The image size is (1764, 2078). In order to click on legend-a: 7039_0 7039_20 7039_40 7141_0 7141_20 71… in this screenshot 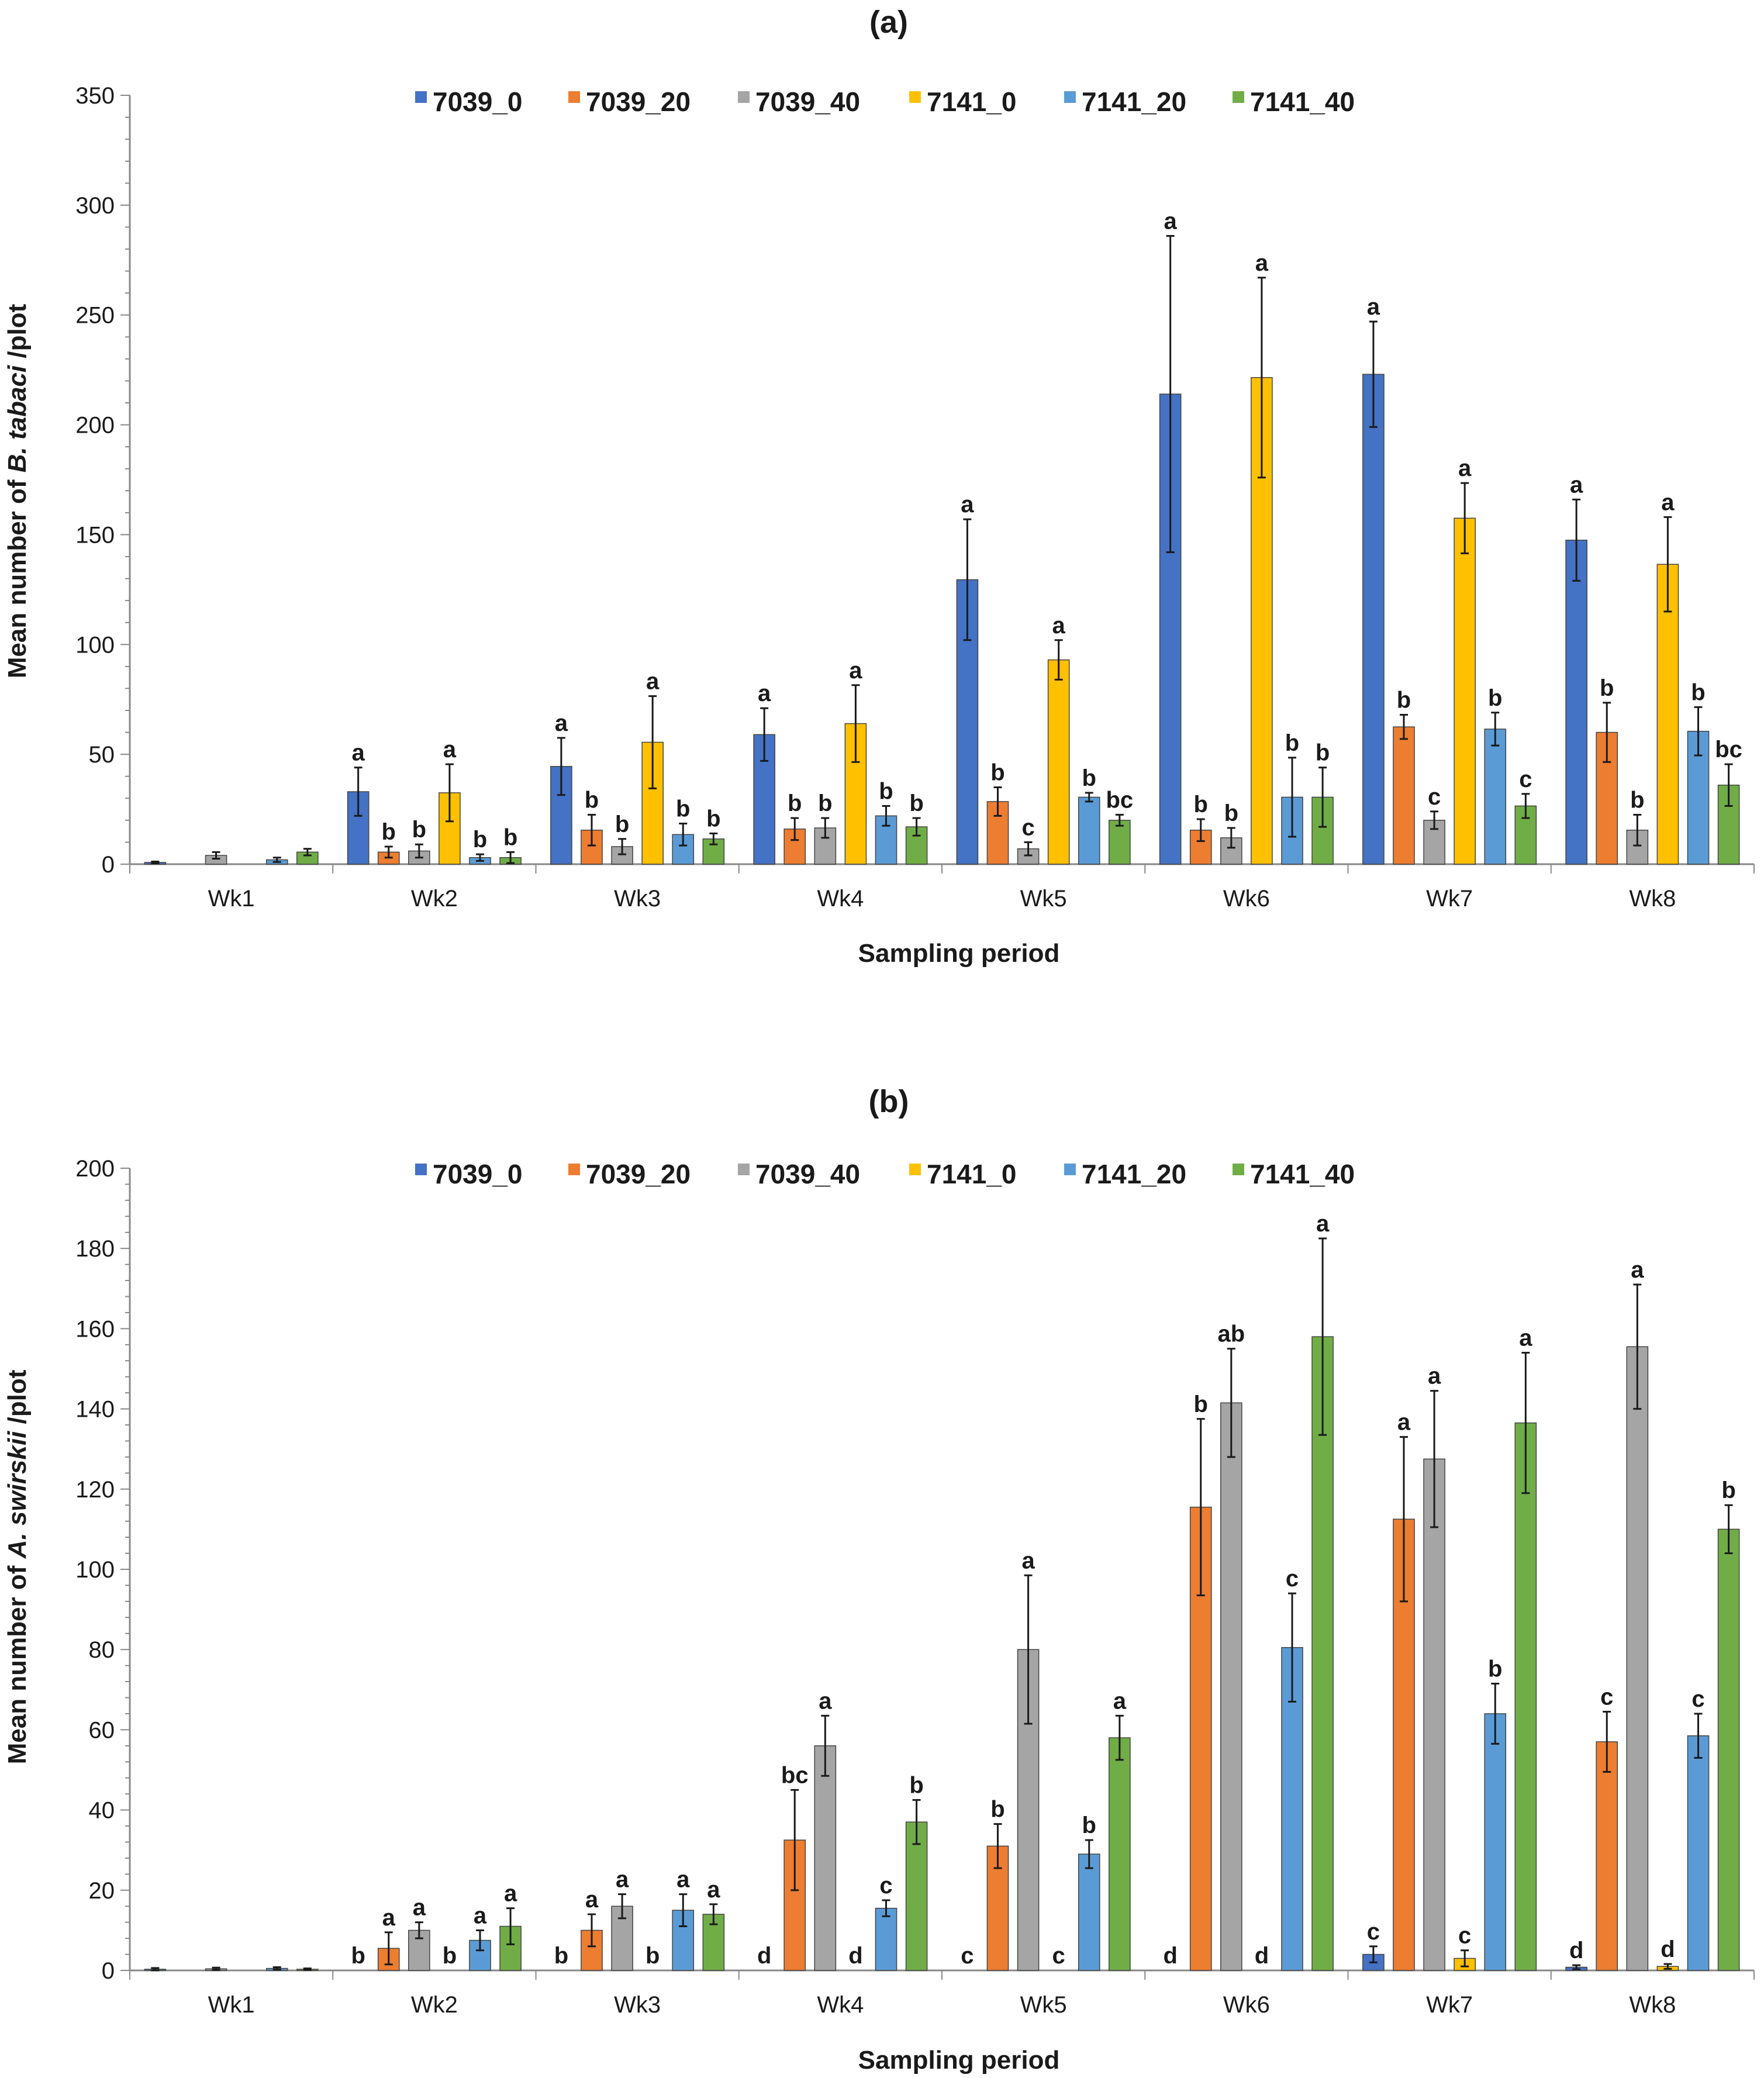, I will do `click(885, 102)`.